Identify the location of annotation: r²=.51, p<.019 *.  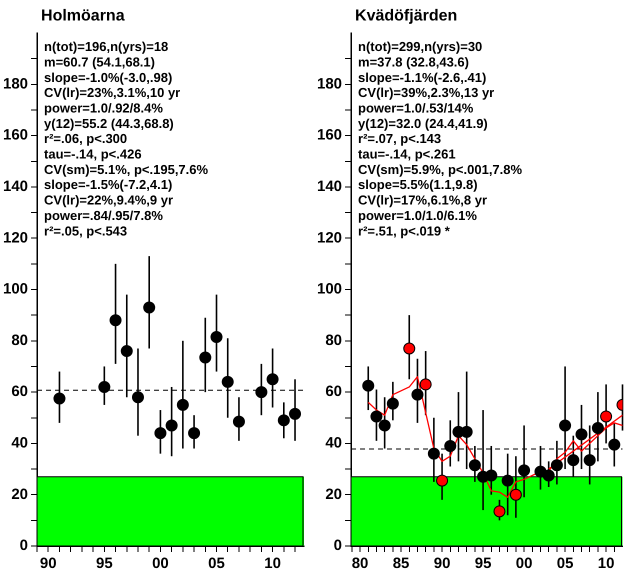
(404, 230).